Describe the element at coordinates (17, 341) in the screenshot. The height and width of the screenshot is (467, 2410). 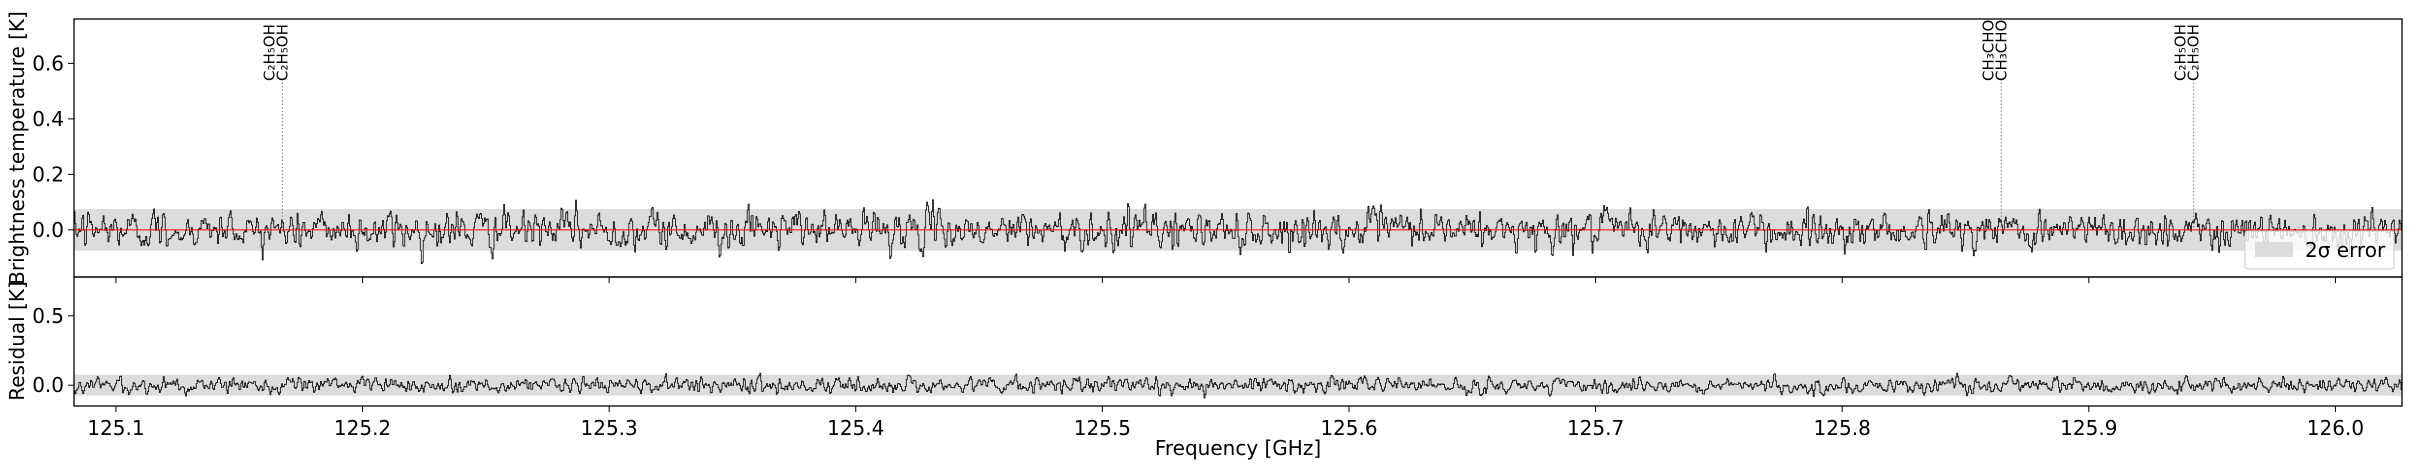
I see `bottom-y-axis-title: Residual [K]` at that location.